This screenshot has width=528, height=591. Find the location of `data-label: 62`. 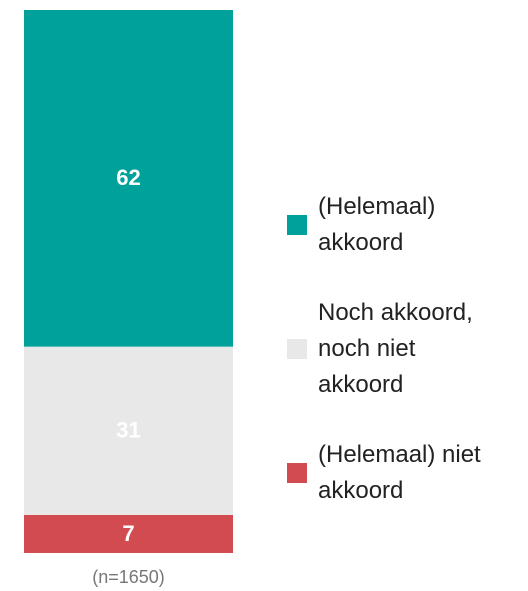

data-label: 62 is located at coordinates (128, 177).